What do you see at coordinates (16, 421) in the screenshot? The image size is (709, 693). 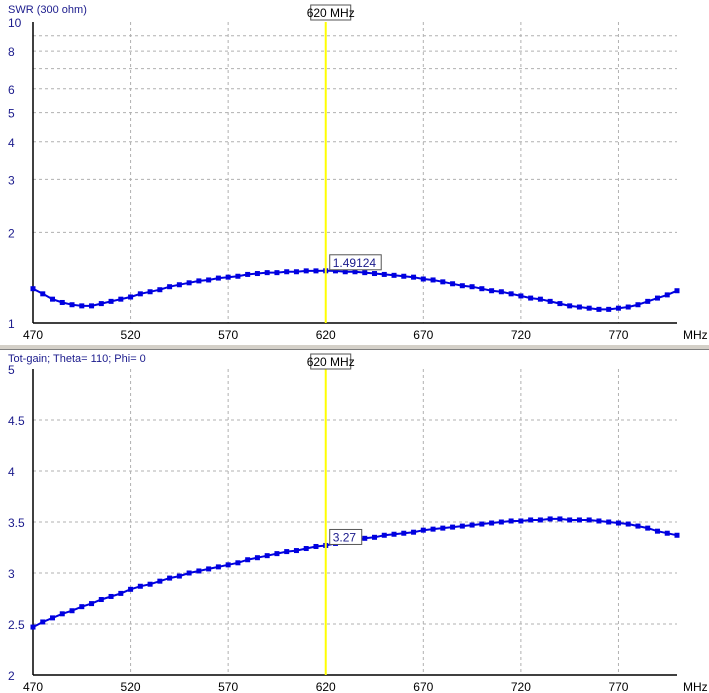 I see `y-tick-label: 4.5` at bounding box center [16, 421].